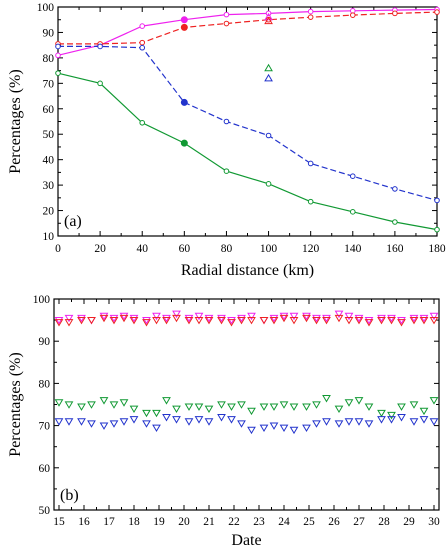  What do you see at coordinates (49, 186) in the screenshot?
I see `y-tick-label: 30` at bounding box center [49, 186].